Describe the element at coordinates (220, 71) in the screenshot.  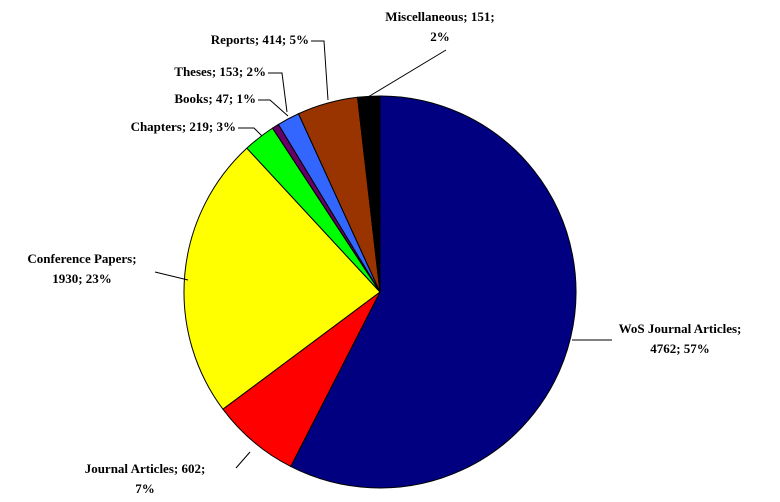
I see `slice-label: Theses; 153; 2%` at that location.